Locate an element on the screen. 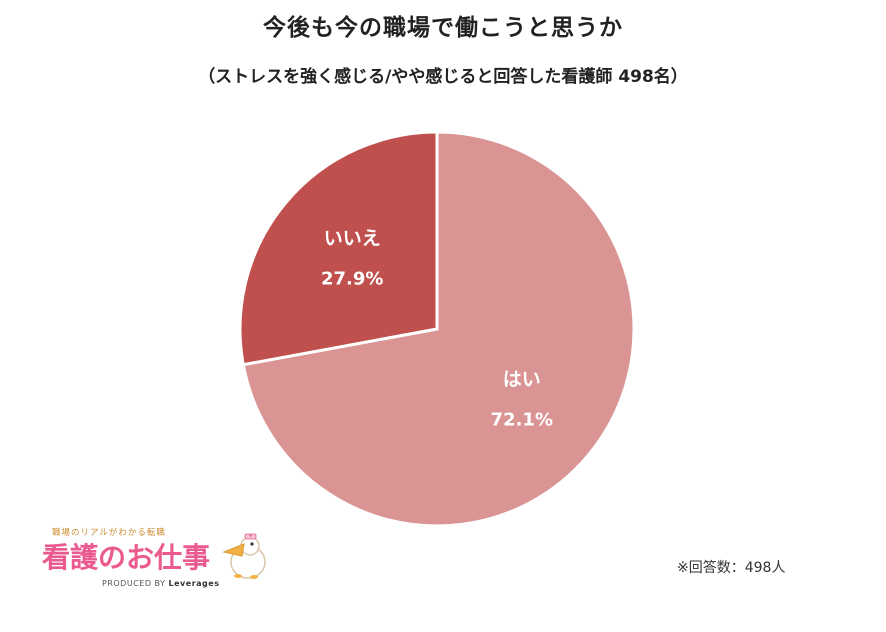 This screenshot has width=886, height=632. logo-brand: Leverages is located at coordinates (194, 583).